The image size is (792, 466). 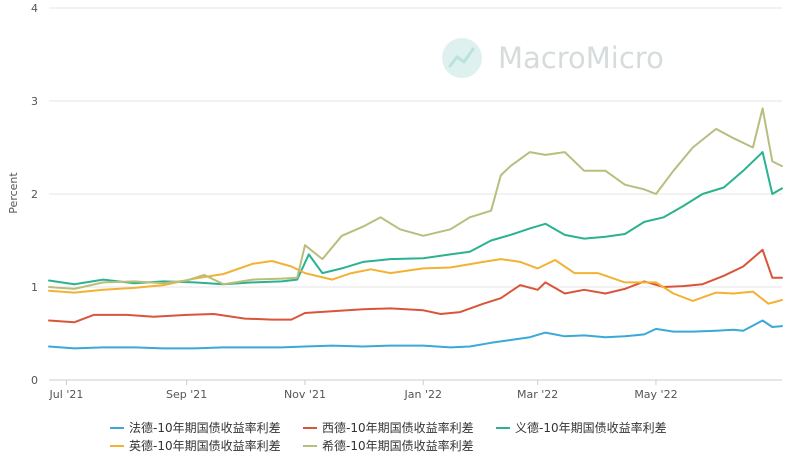 I want to click on y-tick-label: 1, so click(x=34, y=287).